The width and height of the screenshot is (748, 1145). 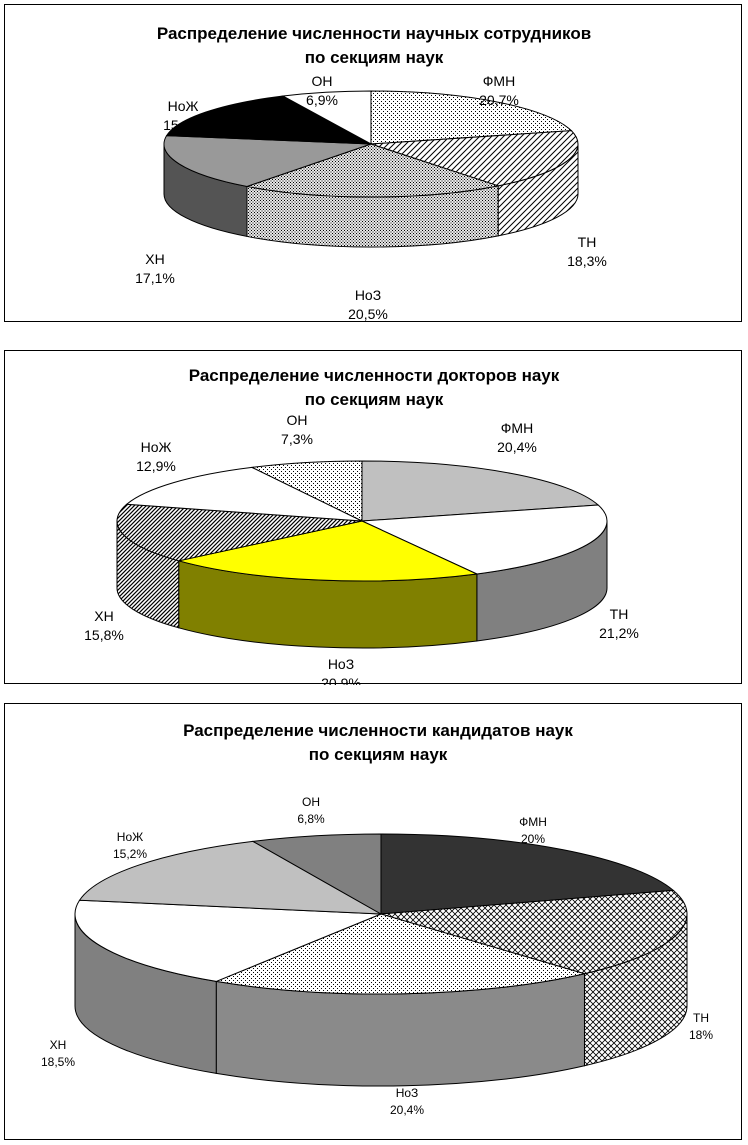 I want to click on slice-label-value: 18,5%, so click(x=58, y=1062).